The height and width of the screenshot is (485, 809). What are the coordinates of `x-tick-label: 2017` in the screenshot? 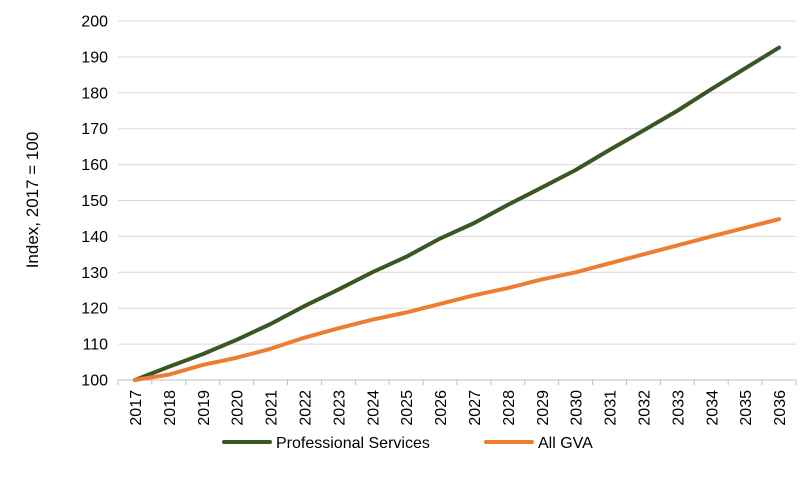 It's located at (136, 408).